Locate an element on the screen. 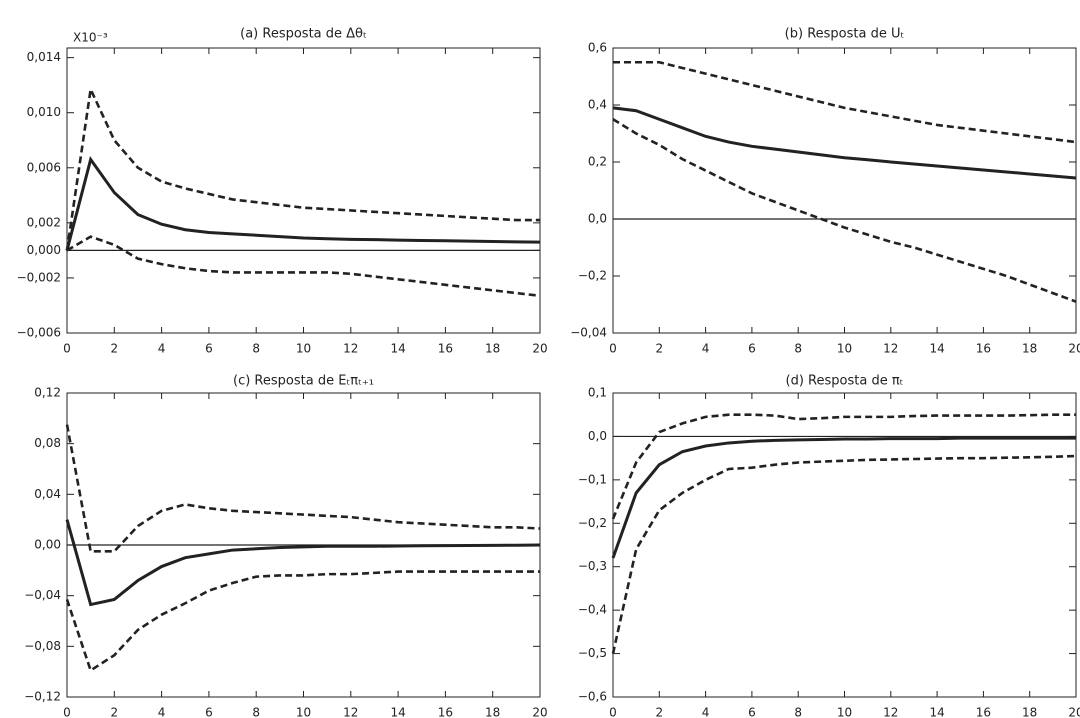  y-tick-label: −0,006 is located at coordinates (39, 333).